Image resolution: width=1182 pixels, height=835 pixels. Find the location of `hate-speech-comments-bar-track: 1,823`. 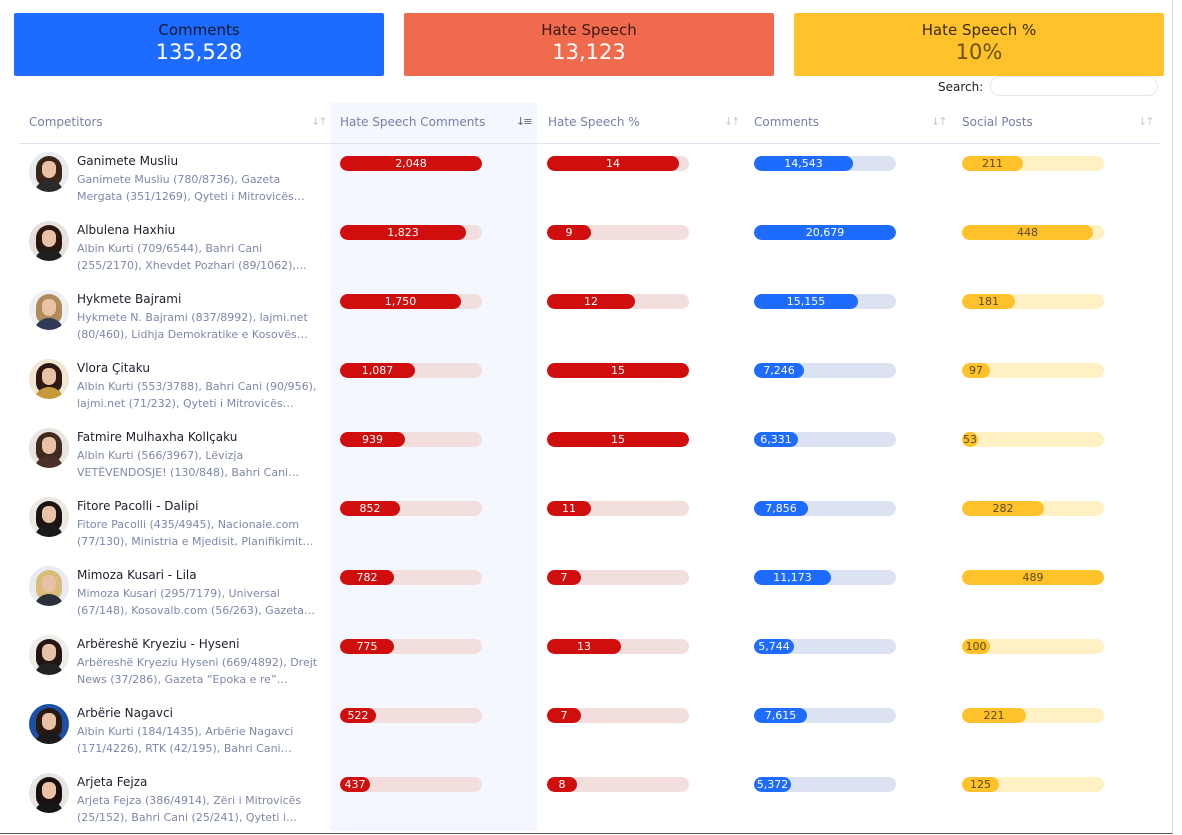

hate-speech-comments-bar-track: 1,823 is located at coordinates (411, 232).